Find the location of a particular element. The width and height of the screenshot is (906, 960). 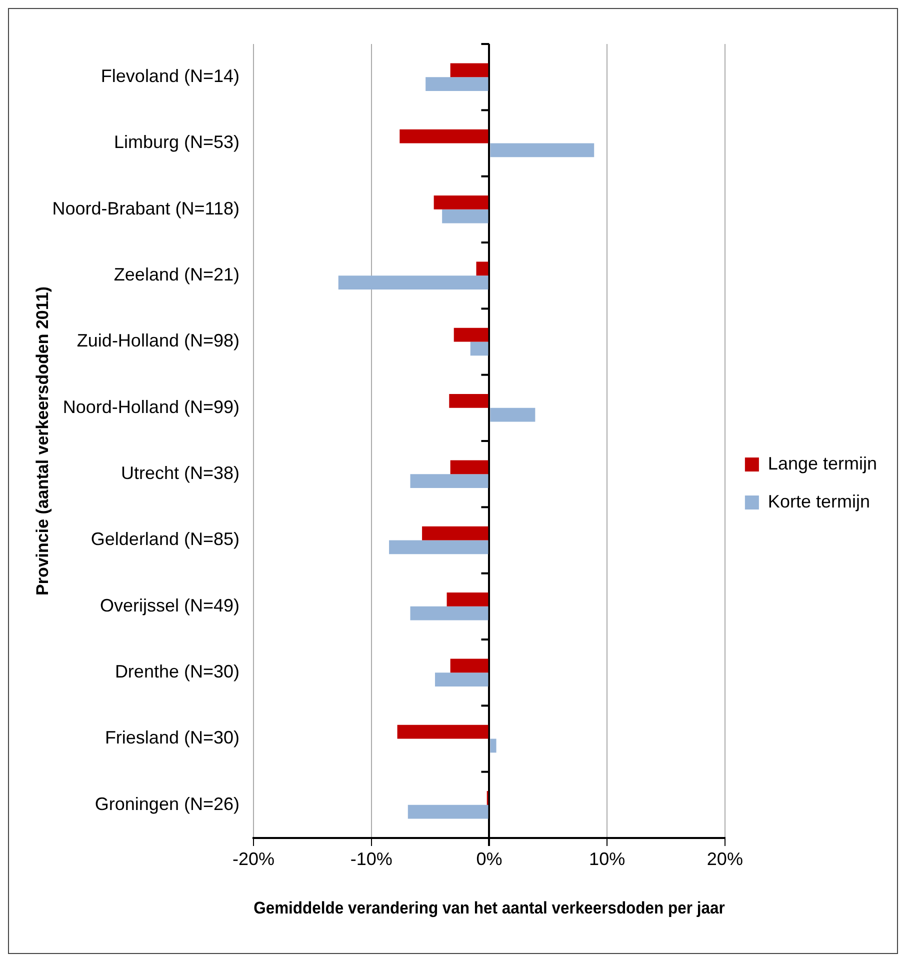

y-tick-label: Noord-Holland (N=99) is located at coordinates (151, 406).